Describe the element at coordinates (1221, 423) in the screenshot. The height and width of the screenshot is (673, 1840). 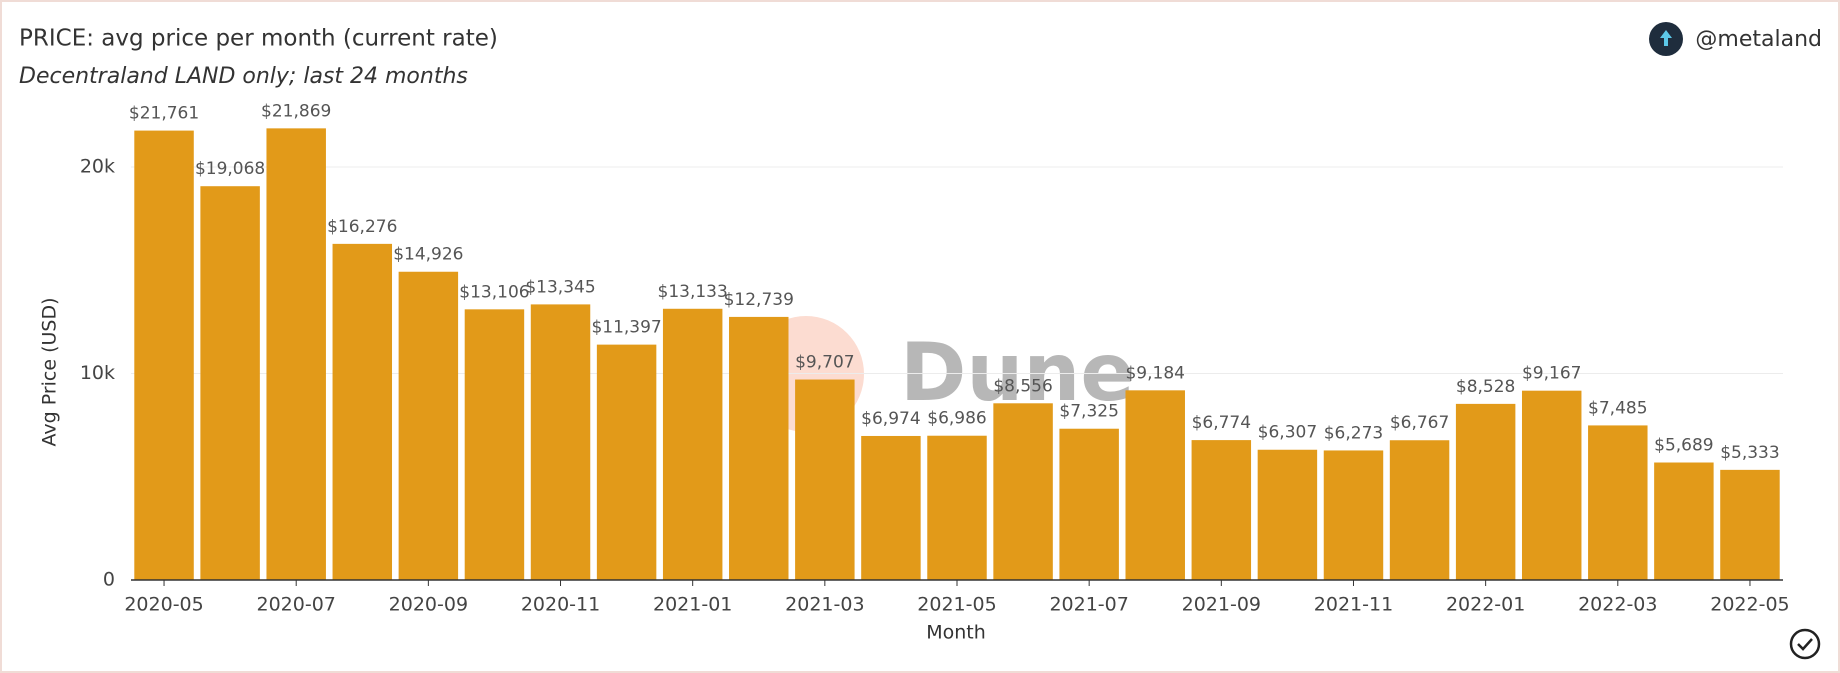
I see `value-label: $6,774` at that location.